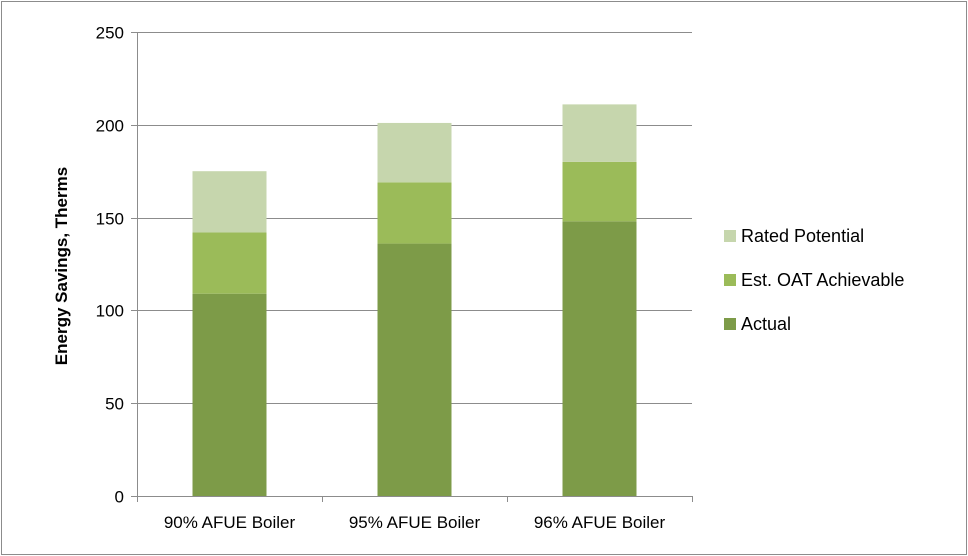 This screenshot has width=968, height=556. I want to click on x-tick-label: 95% AFUE Boiler, so click(415, 522).